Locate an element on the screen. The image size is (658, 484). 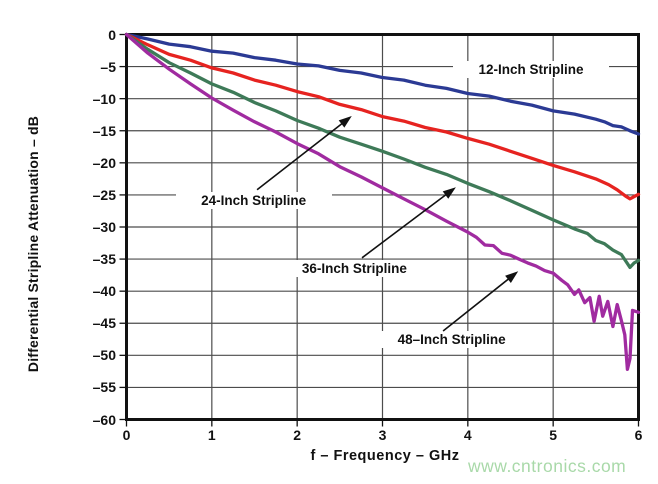
x-axis-title: f – Frequency – GHz is located at coordinates (385, 456).